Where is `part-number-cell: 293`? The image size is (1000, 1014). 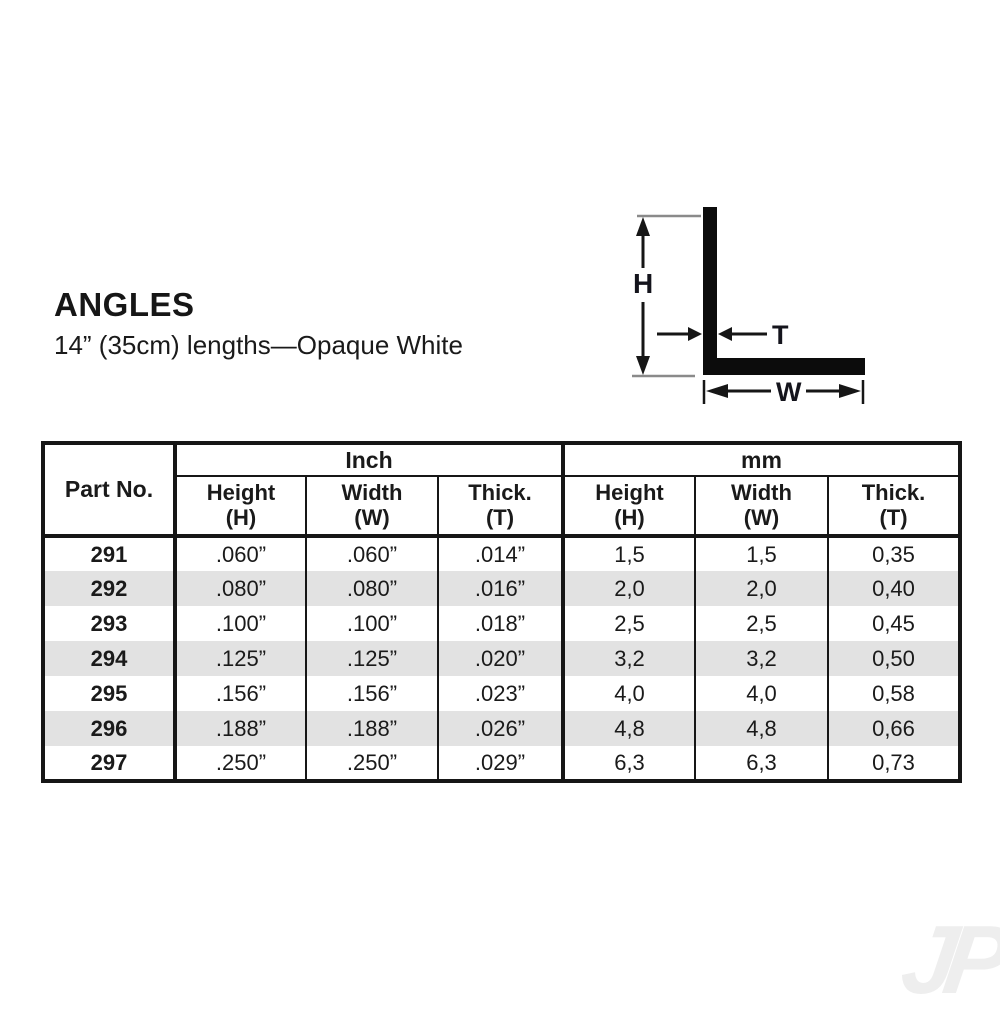 part-number-cell: 293 is located at coordinates (110, 623).